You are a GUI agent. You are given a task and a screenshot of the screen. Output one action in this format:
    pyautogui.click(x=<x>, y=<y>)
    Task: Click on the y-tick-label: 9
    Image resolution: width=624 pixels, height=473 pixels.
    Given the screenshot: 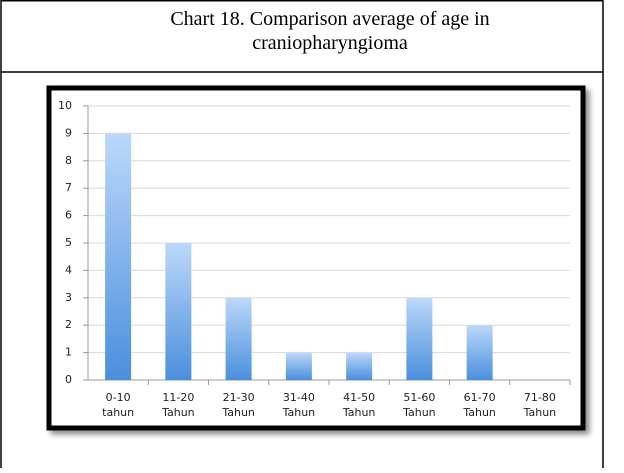 What is the action you would take?
    pyautogui.click(x=68, y=132)
    